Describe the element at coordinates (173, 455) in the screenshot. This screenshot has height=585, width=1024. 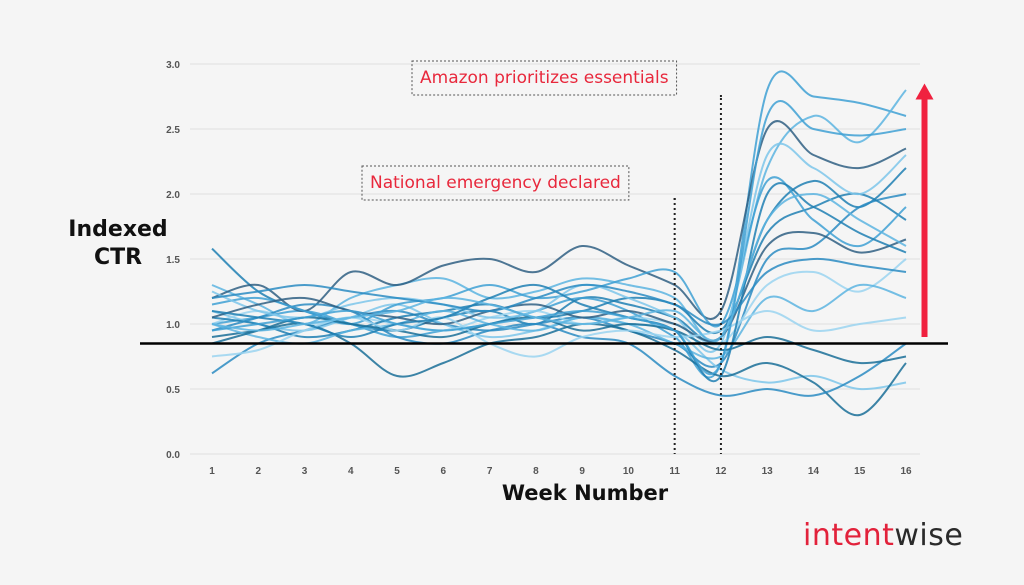
I see `y-tick-label: 0.0` at that location.